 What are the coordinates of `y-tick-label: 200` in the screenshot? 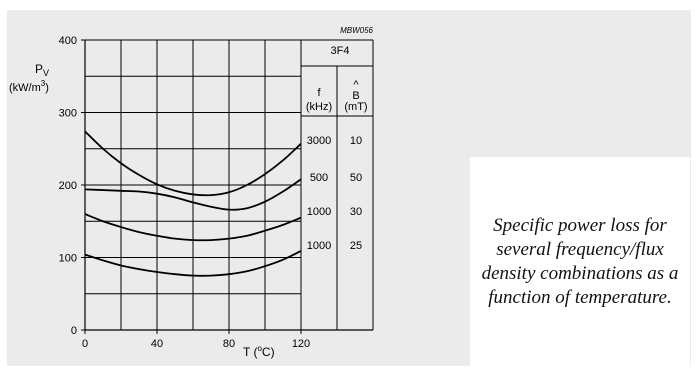 It's located at (68, 186).